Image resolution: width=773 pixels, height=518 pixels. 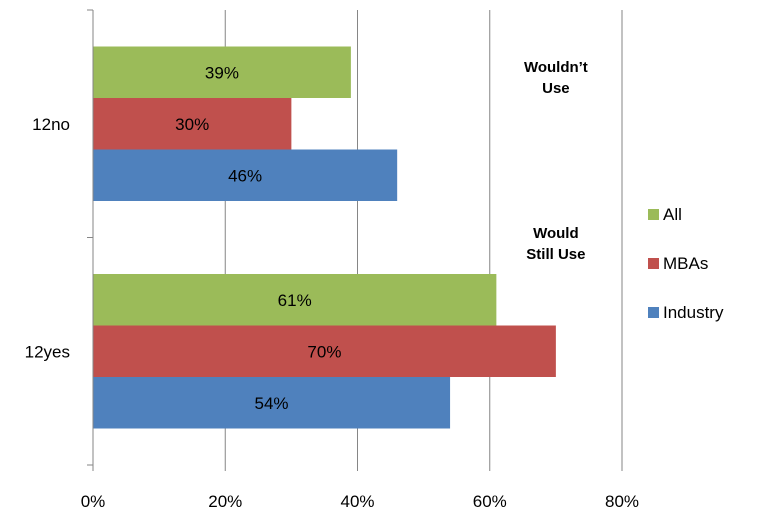 I want to click on legend-swatch-mbas, so click(x=653, y=263).